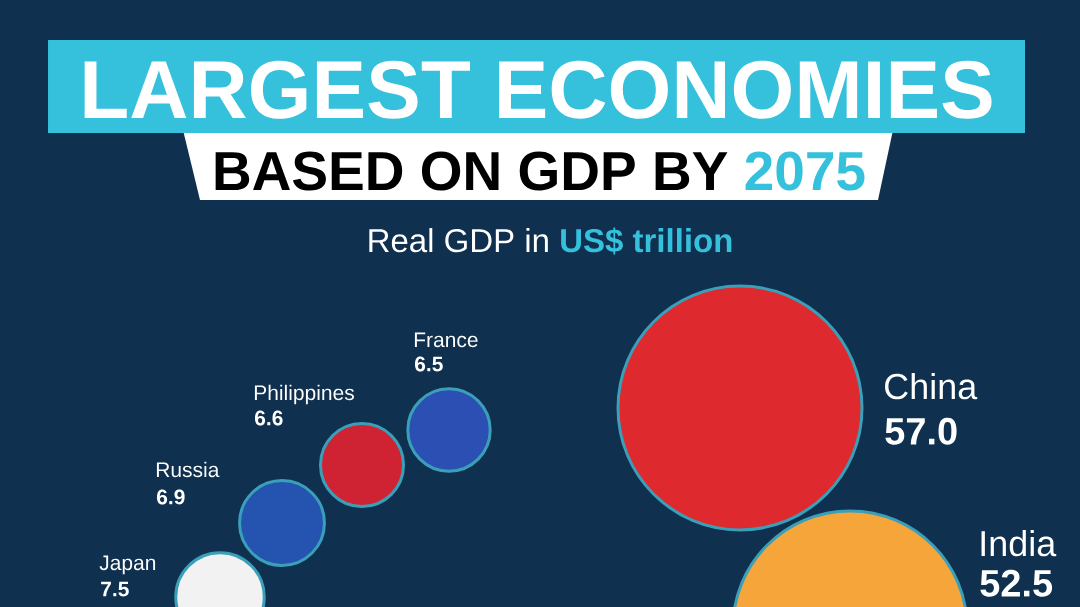  What do you see at coordinates (1016, 583) in the screenshot?
I see `data-label: 52.5` at bounding box center [1016, 583].